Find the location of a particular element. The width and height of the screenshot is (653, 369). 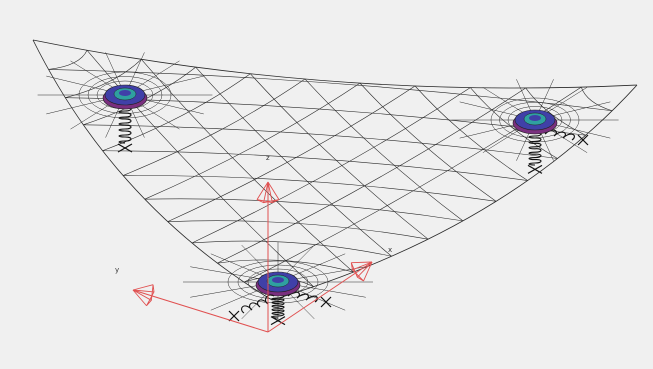

x-axis-arrow-icon is located at coordinates (361, 271).